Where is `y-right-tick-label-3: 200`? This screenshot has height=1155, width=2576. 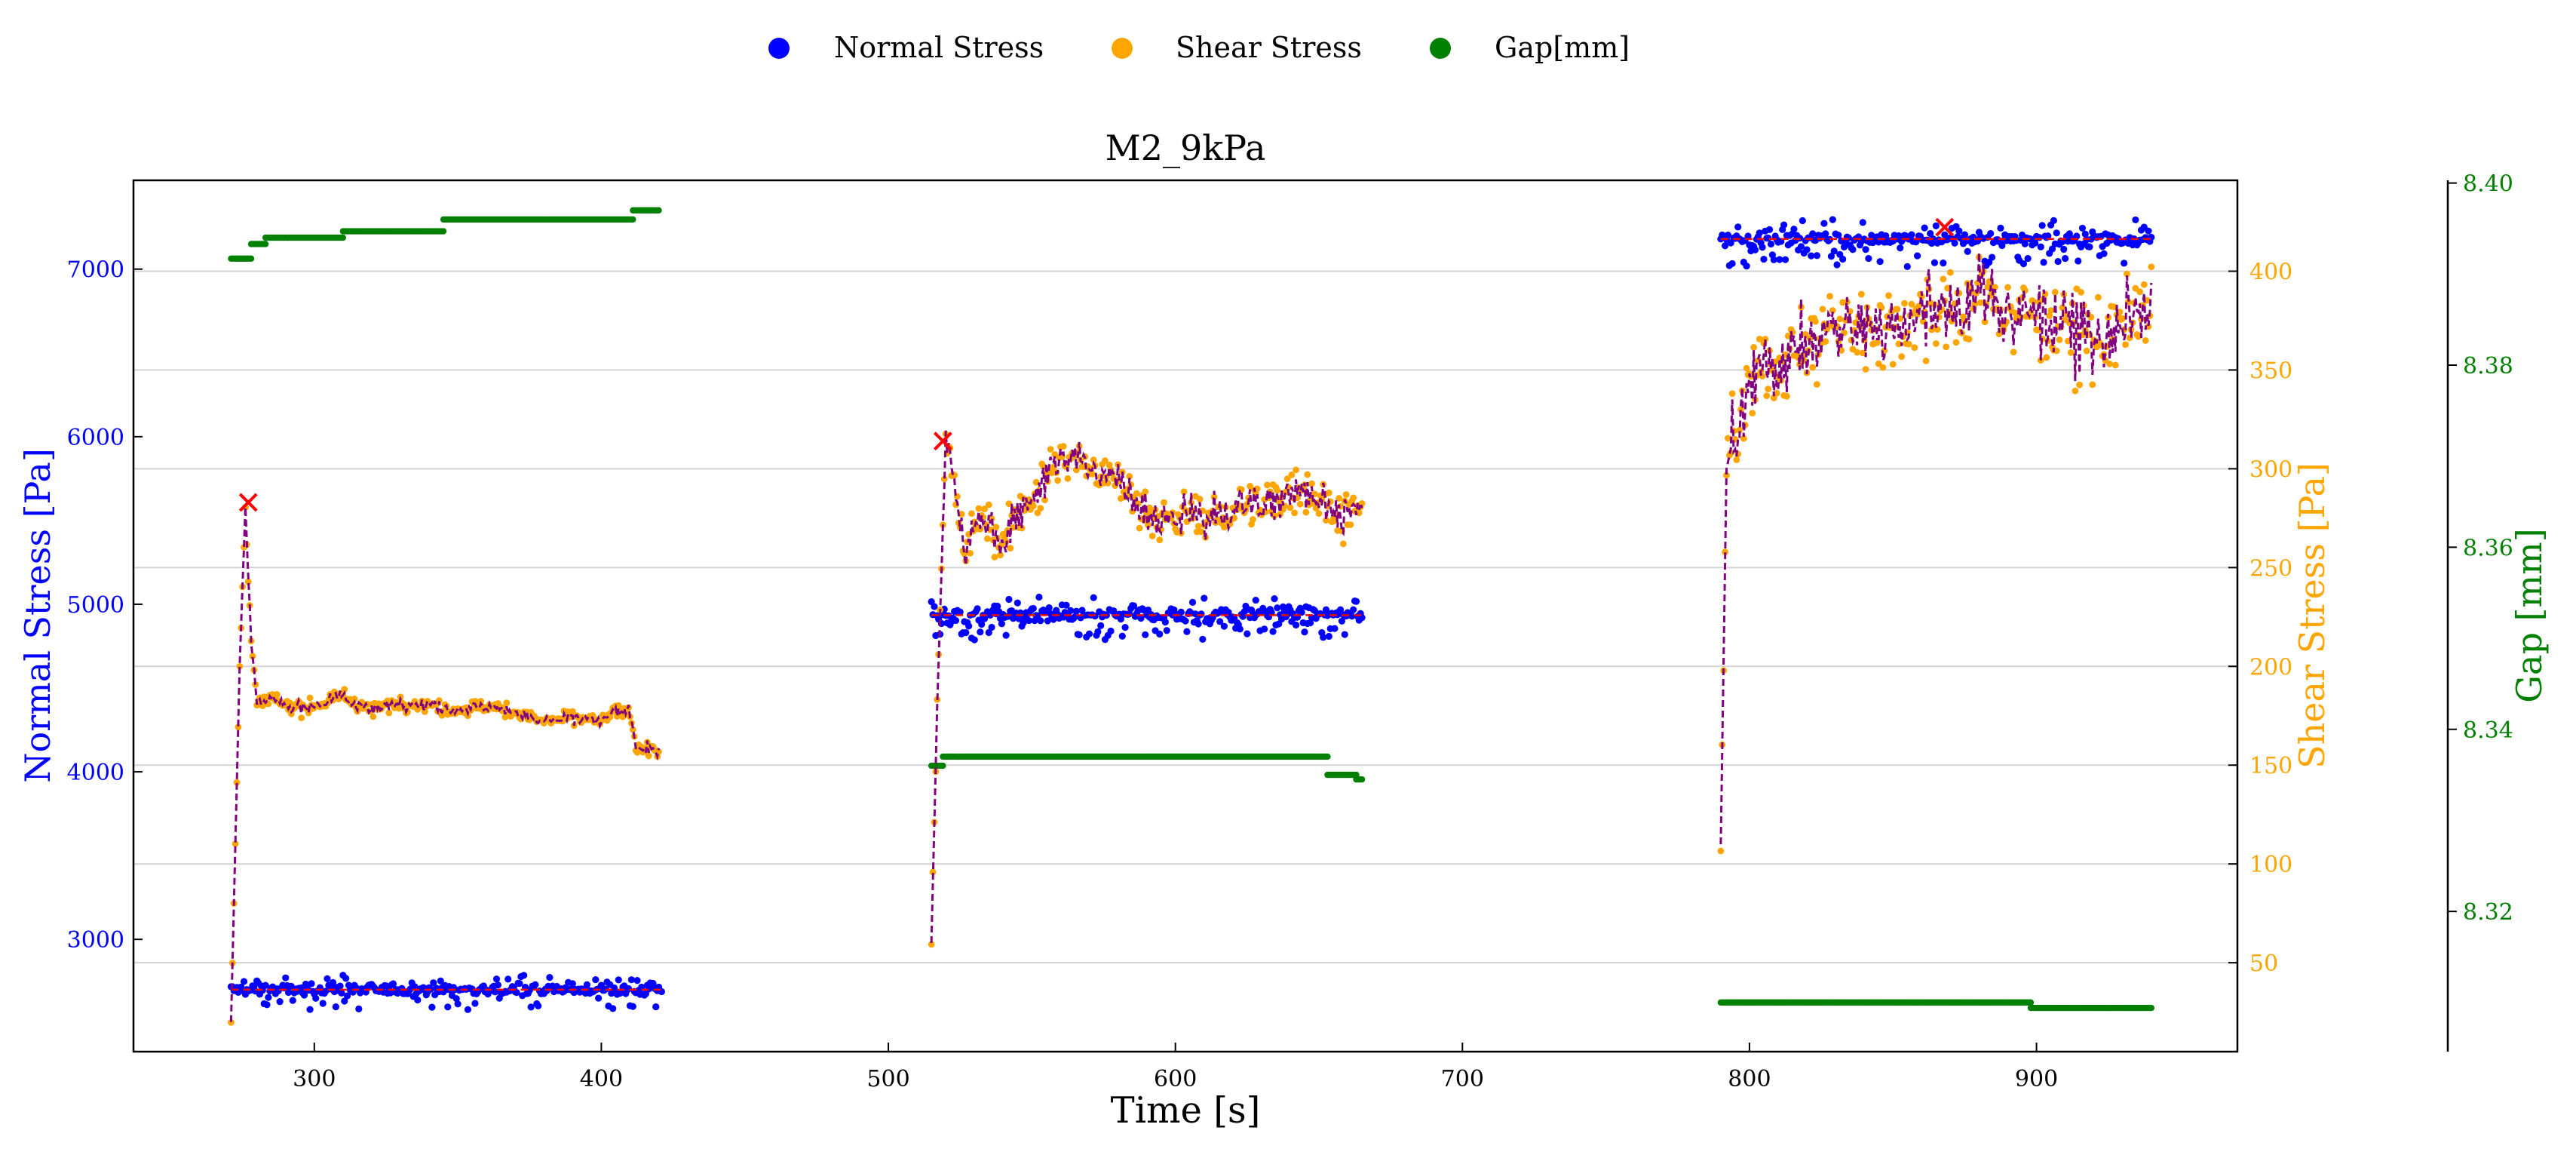
y-right-tick-label-3: 200 is located at coordinates (2270, 667).